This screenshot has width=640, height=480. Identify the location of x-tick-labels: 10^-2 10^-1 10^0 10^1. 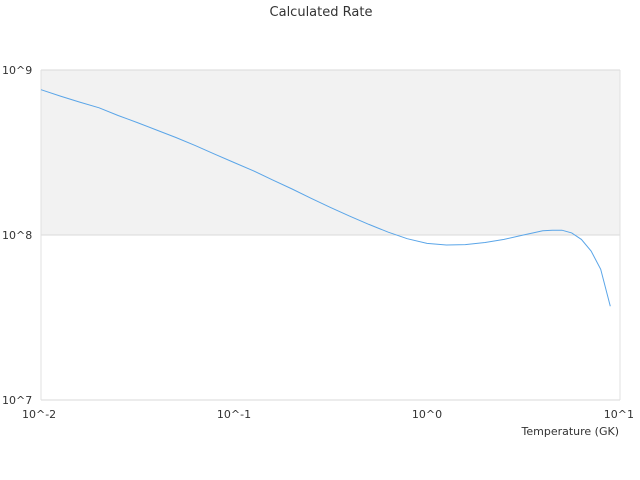
(328, 414).